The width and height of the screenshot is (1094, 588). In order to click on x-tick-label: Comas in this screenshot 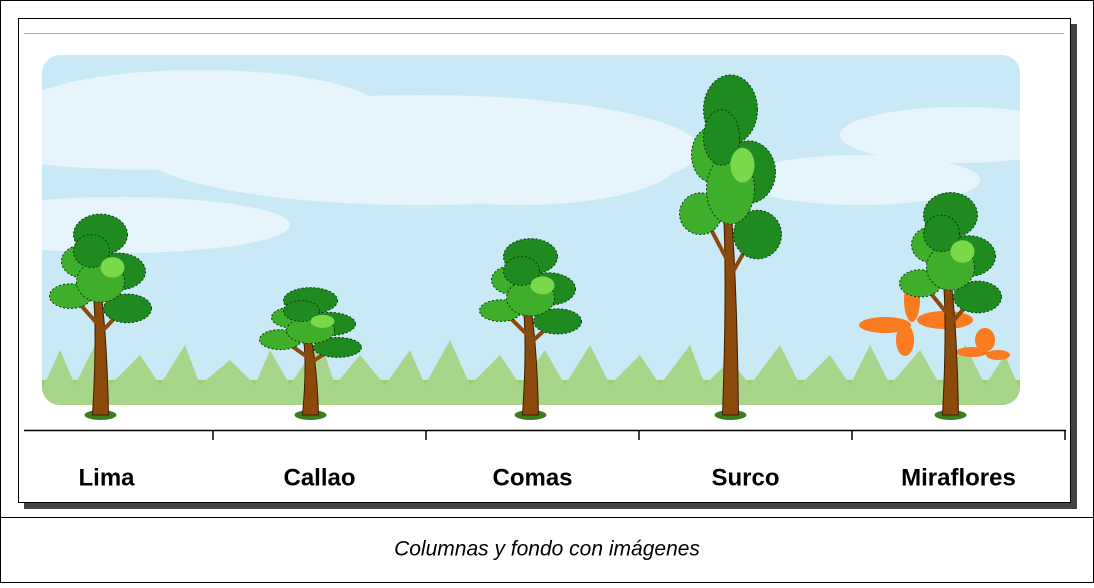, I will do `click(532, 477)`.